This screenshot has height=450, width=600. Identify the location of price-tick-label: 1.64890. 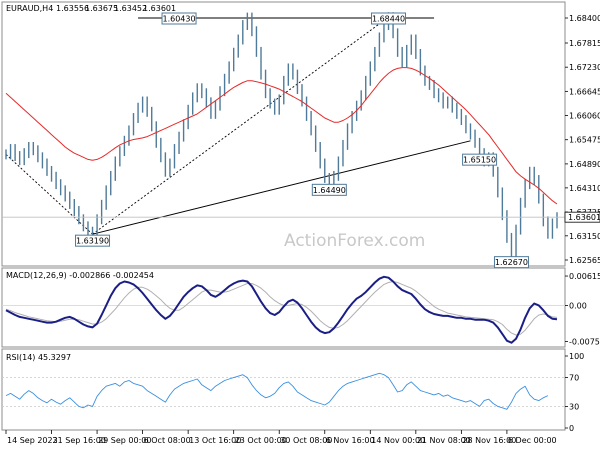
(584, 164).